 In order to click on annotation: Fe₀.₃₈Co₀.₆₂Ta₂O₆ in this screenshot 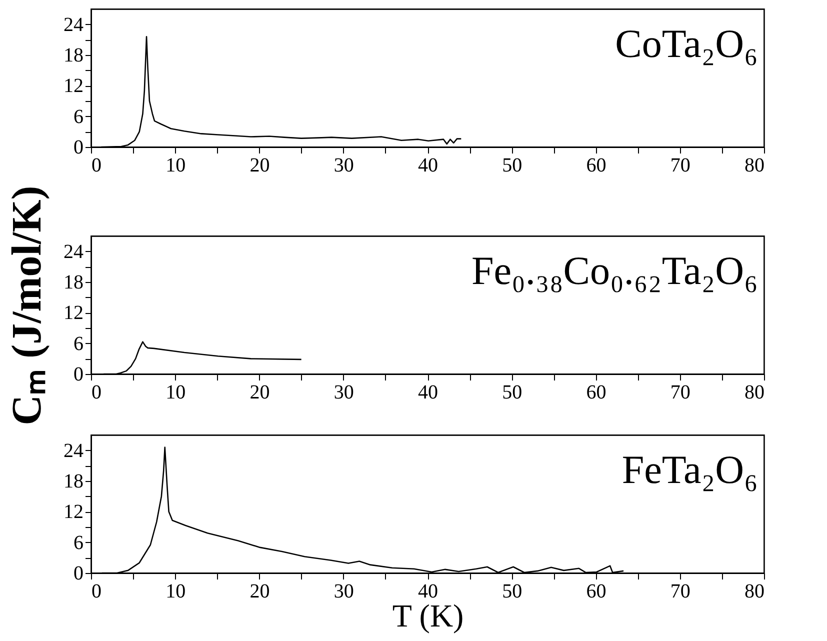, I will do `click(614, 270)`.